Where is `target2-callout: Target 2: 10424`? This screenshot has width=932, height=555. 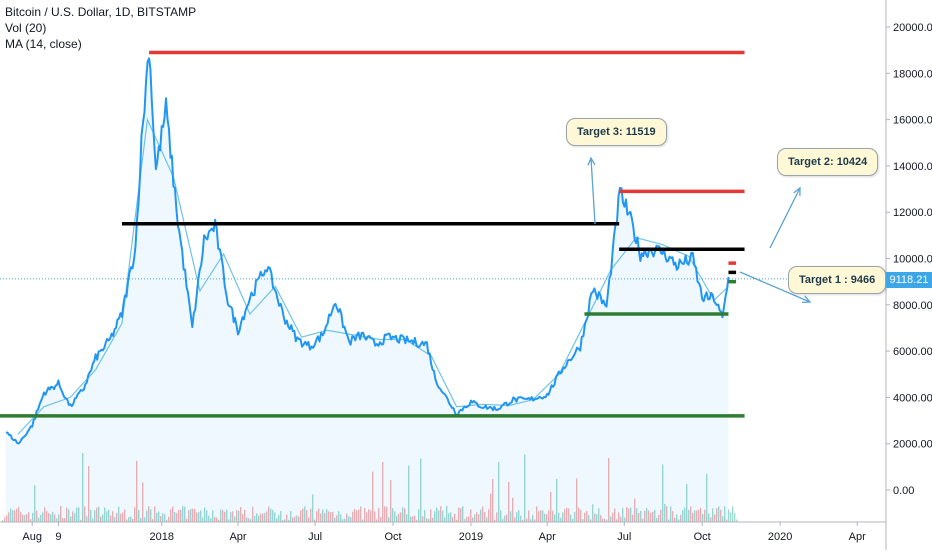 target2-callout: Target 2: 10424 is located at coordinates (828, 162).